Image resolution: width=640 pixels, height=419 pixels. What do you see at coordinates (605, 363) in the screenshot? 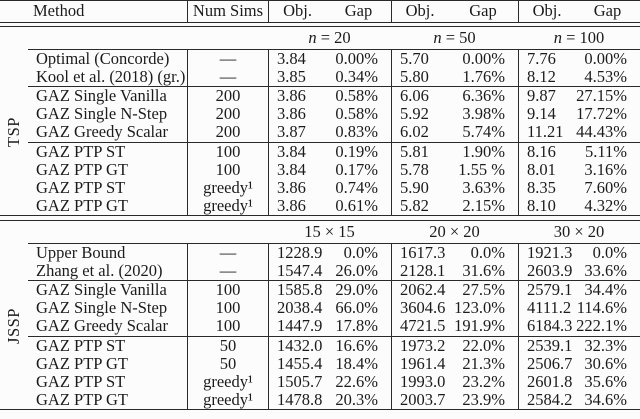
I see `gap-cell: 30.6%` at bounding box center [605, 363].